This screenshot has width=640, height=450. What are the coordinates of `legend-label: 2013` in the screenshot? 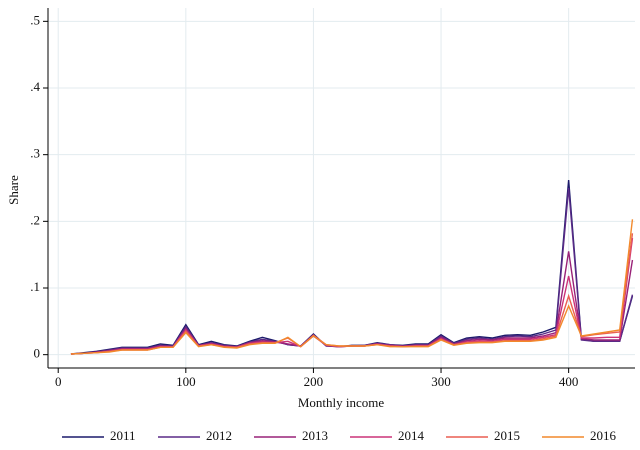 It's located at (315, 435).